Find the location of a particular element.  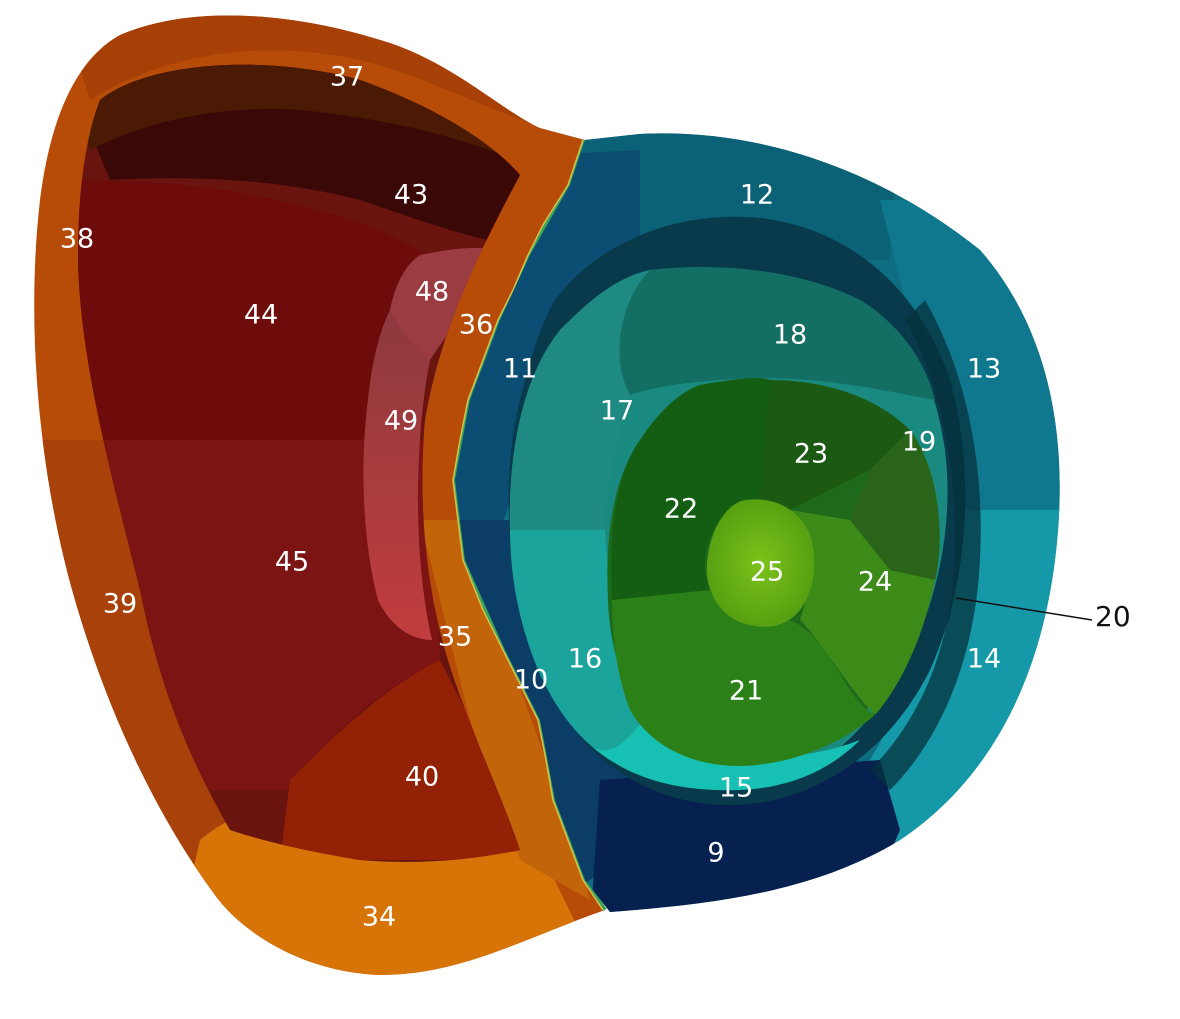

label-45: 45 is located at coordinates (292, 562).